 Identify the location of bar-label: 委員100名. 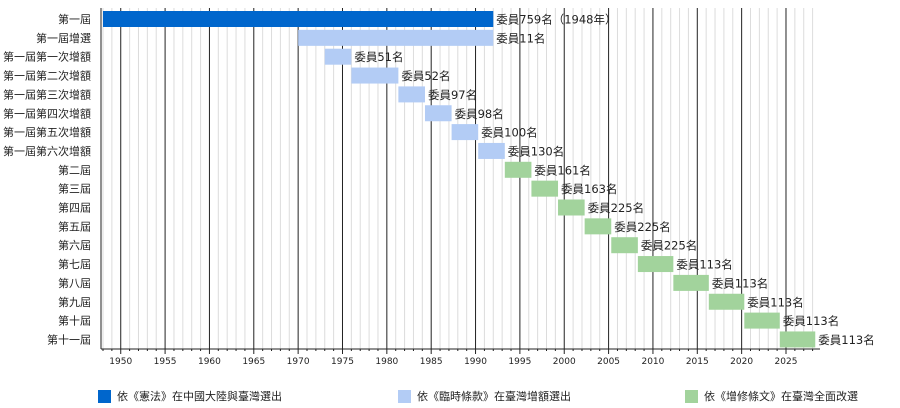
(509, 133).